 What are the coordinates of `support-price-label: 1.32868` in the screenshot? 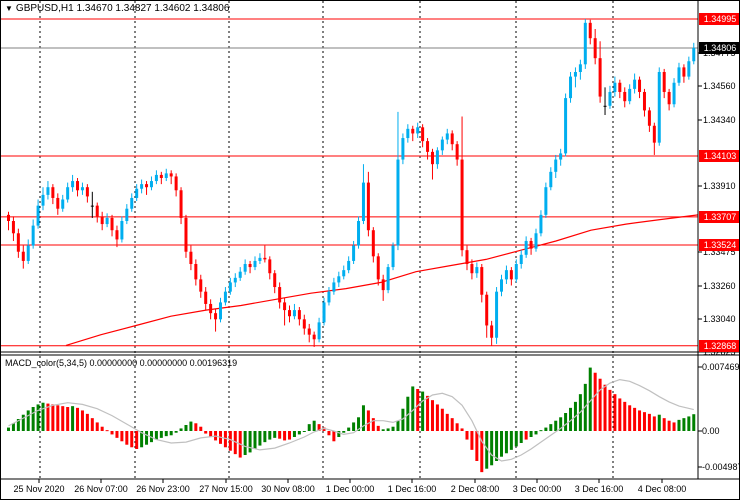 It's located at (719, 346).